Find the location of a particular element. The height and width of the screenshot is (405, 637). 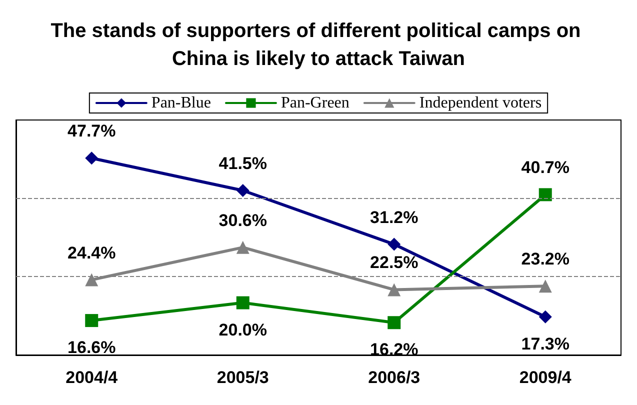

legend-label: Pan-Blue is located at coordinates (181, 103).